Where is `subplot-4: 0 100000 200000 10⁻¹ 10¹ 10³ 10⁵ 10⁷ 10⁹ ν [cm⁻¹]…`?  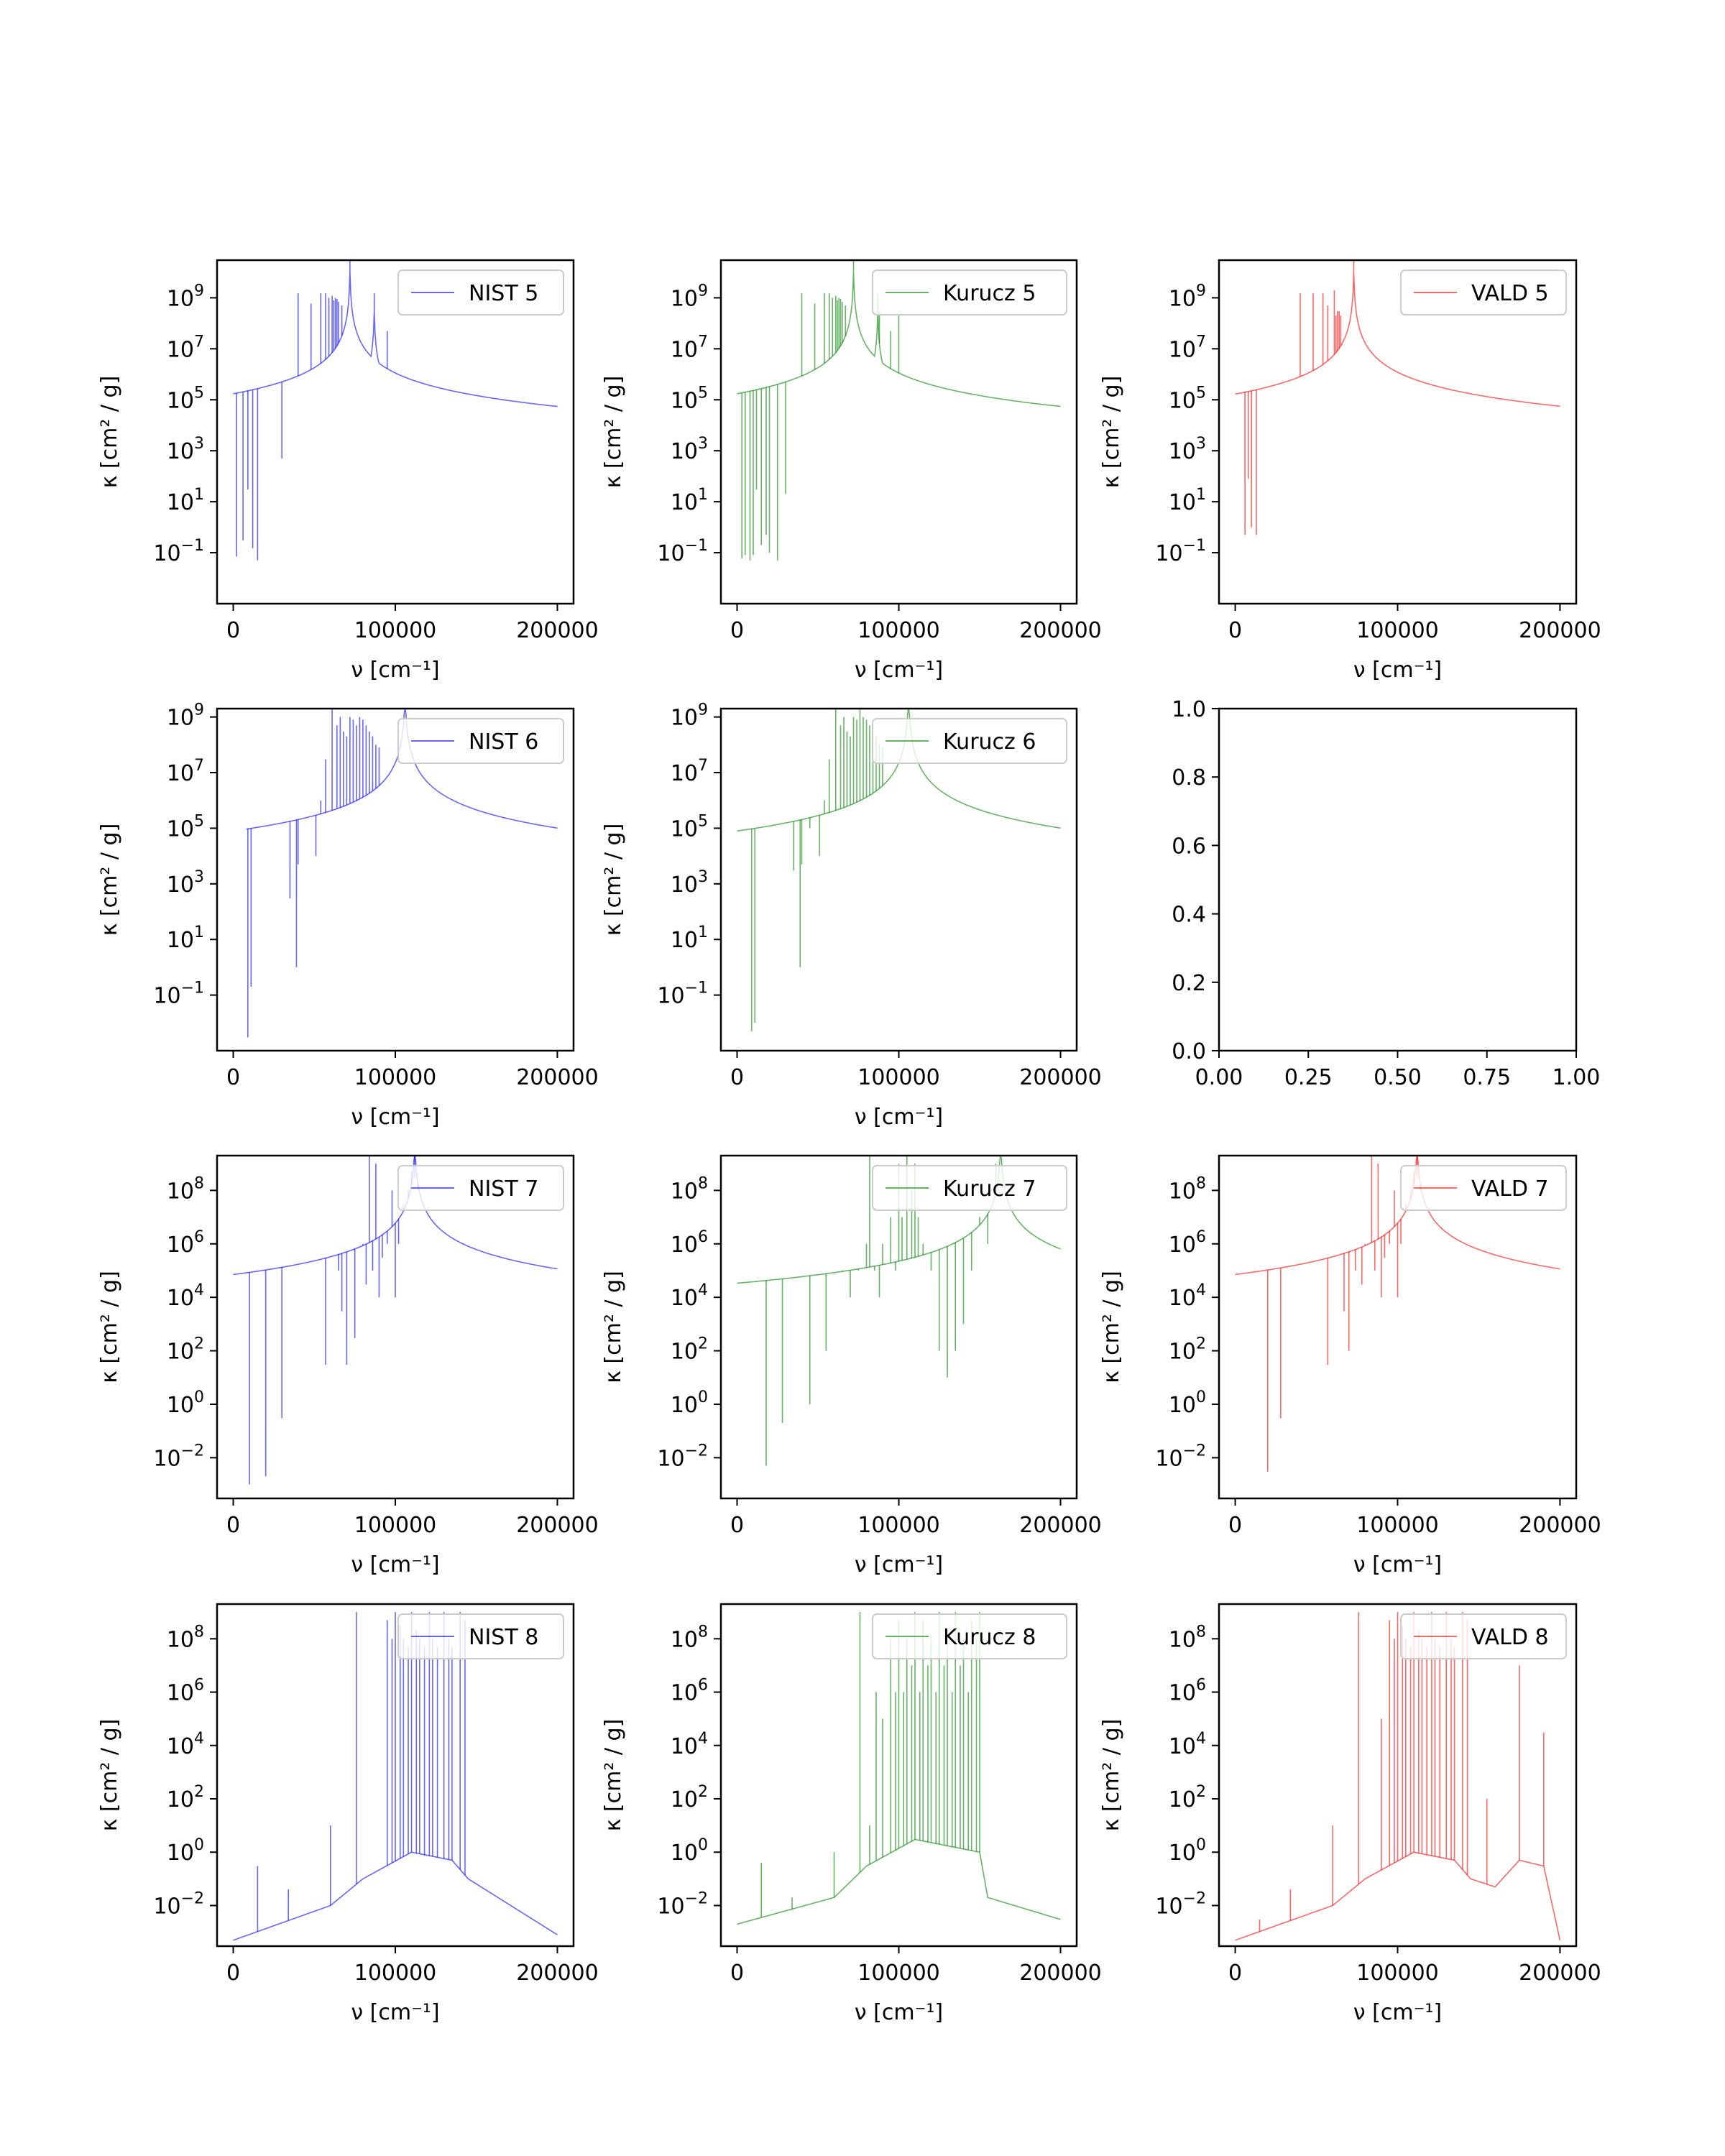 subplot-4: 0 100000 200000 10⁻¹ 10¹ 10³ 10⁵ 10⁷ 10⁹ ν [cm⁻¹]… is located at coordinates (348, 915).